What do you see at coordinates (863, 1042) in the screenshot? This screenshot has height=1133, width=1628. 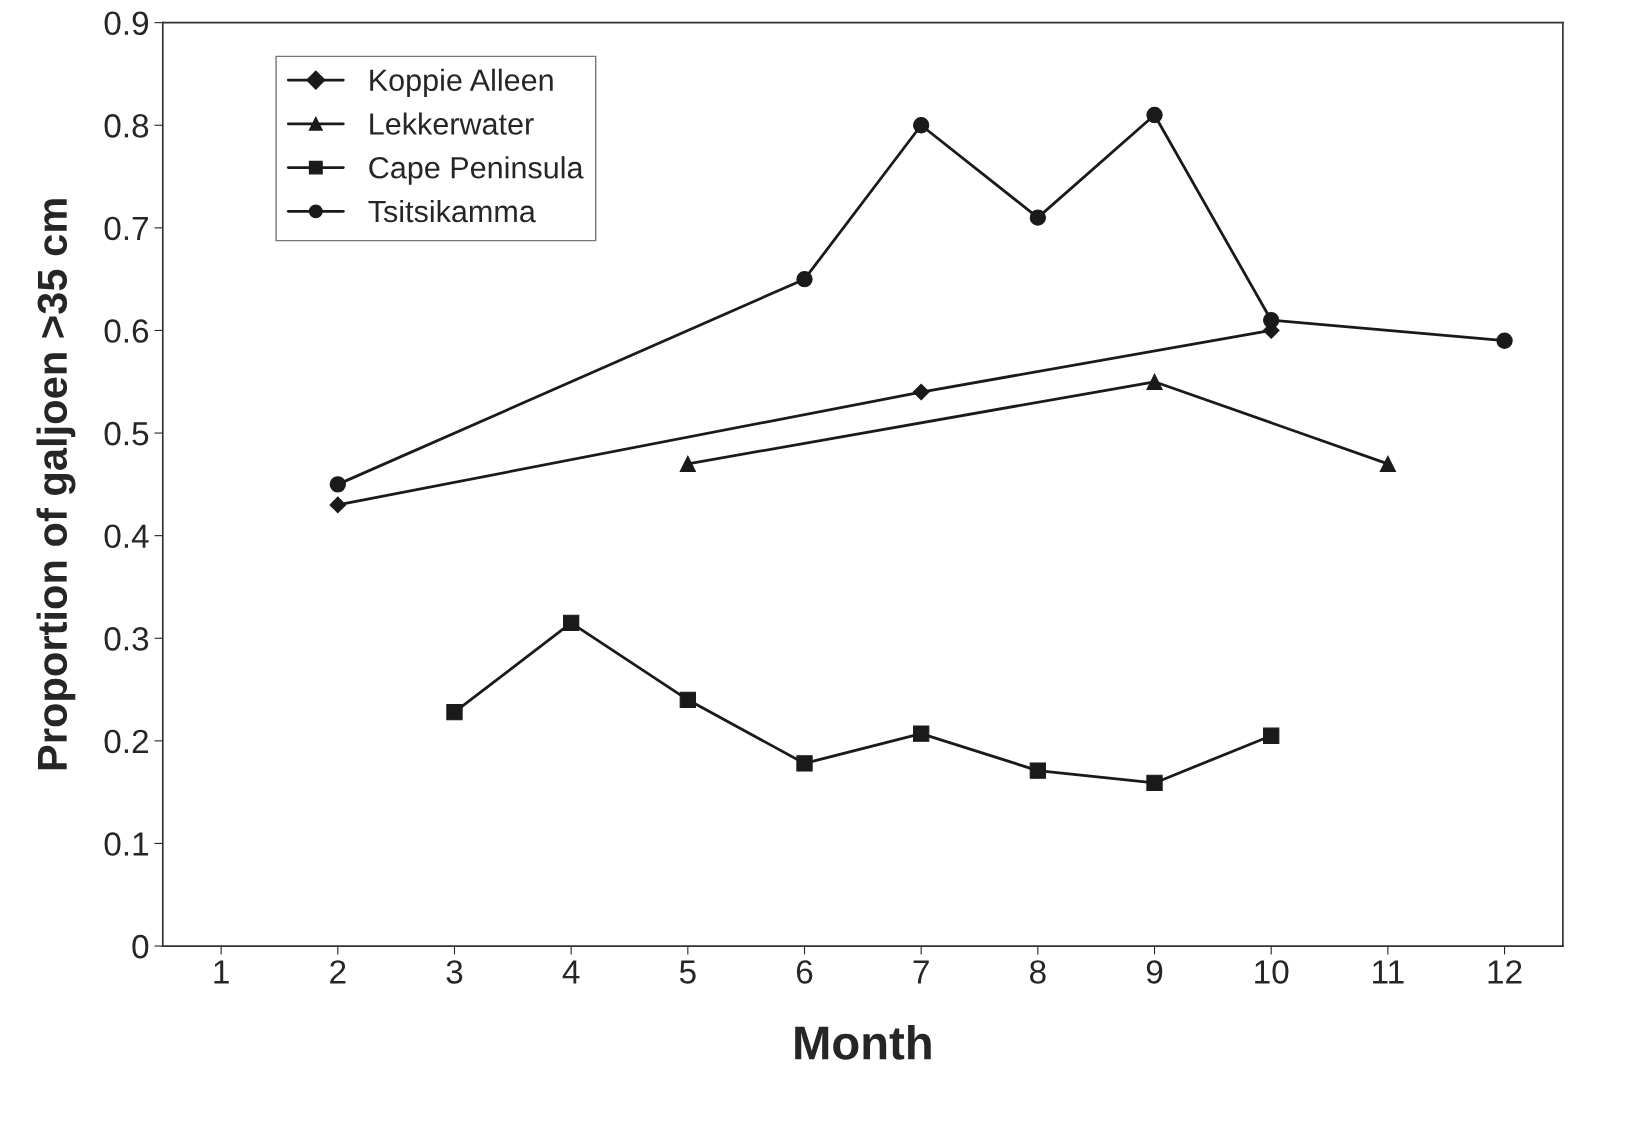 I see `x-axis-title: Month` at bounding box center [863, 1042].